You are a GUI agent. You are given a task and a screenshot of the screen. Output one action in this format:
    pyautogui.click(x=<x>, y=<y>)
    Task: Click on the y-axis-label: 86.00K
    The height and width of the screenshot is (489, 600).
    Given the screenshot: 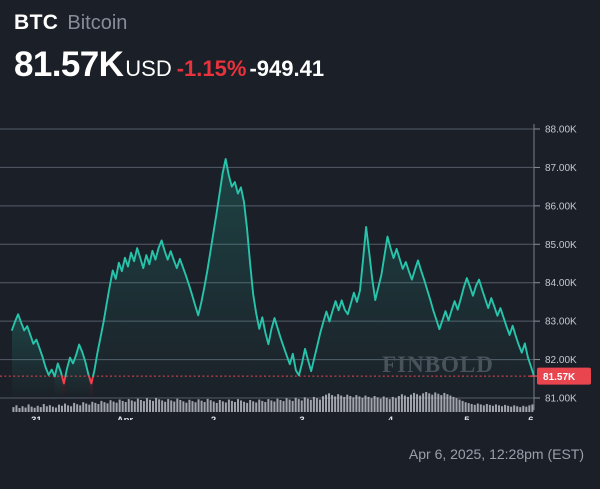 What is the action you would take?
    pyautogui.click(x=561, y=206)
    